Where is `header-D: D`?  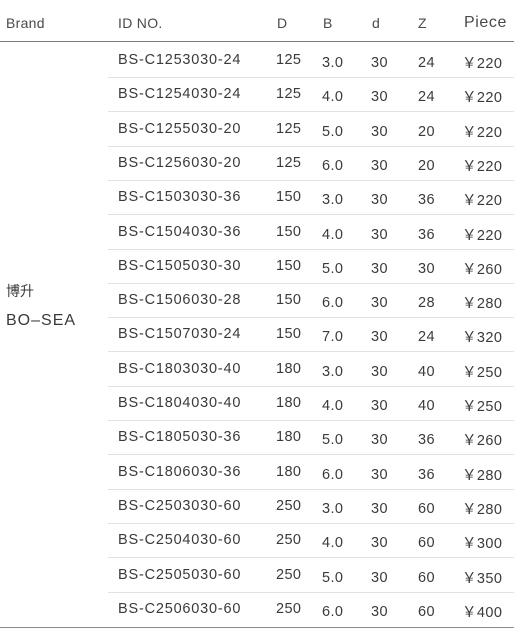 header-D: D is located at coordinates (282, 23).